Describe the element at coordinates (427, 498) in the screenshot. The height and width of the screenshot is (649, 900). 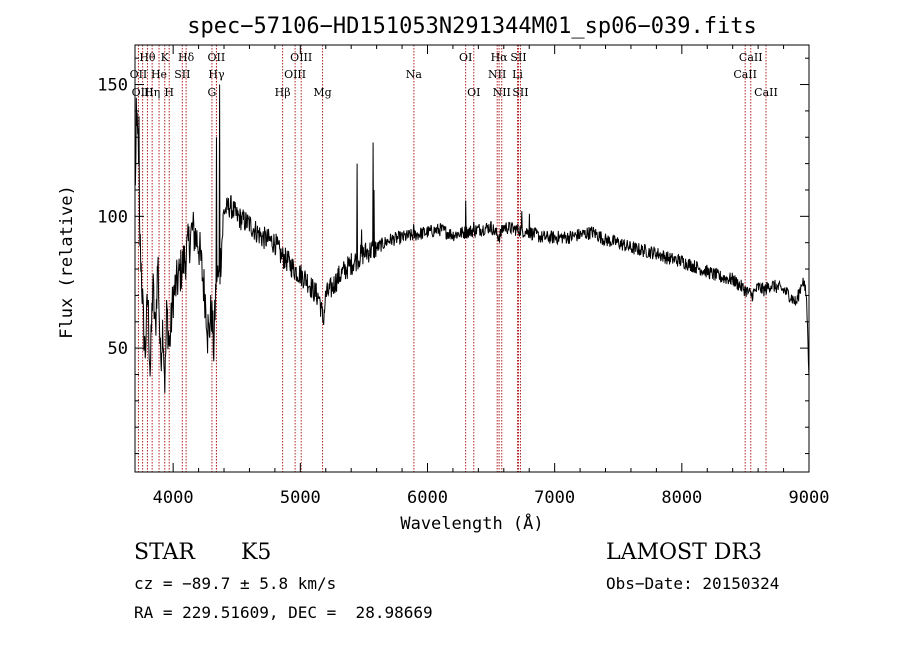
I see `x-tick-label: 6000` at that location.